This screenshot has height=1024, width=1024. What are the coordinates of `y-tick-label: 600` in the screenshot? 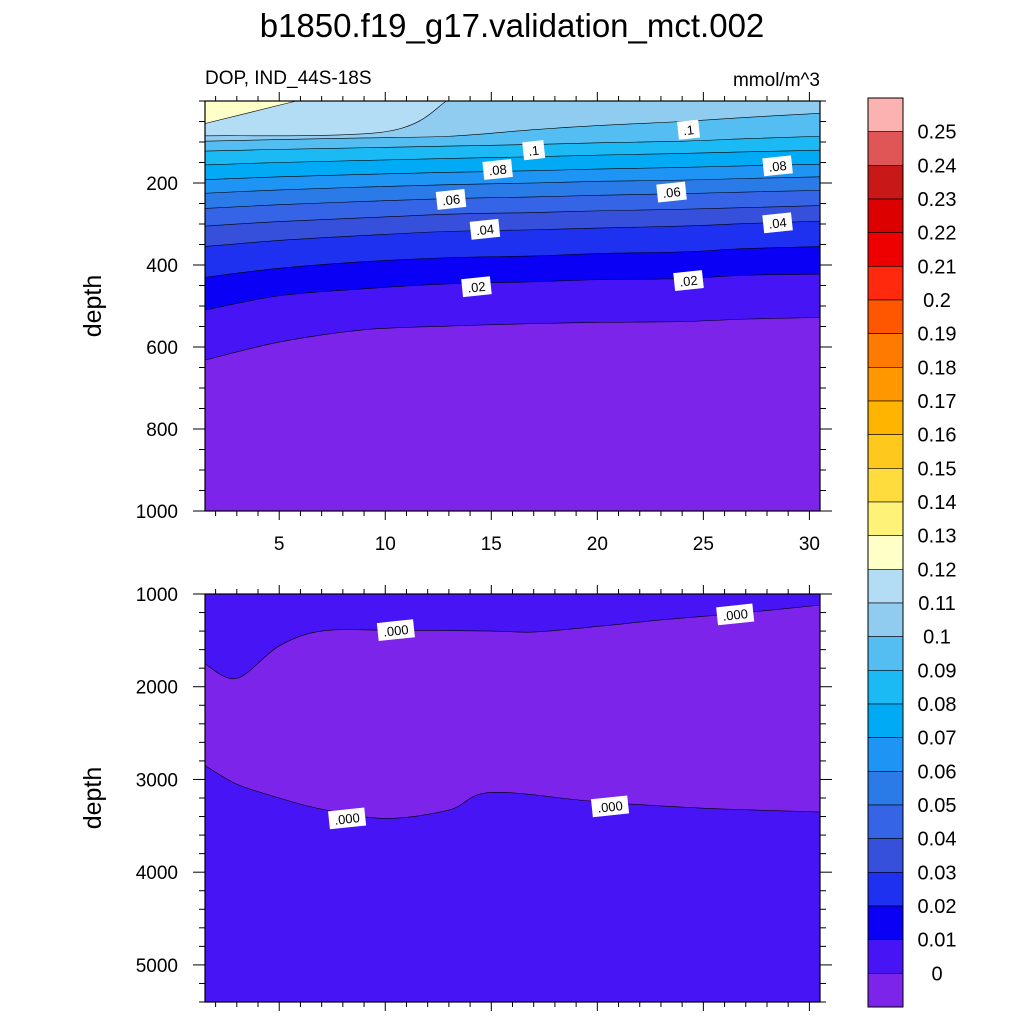 It's located at (162, 348).